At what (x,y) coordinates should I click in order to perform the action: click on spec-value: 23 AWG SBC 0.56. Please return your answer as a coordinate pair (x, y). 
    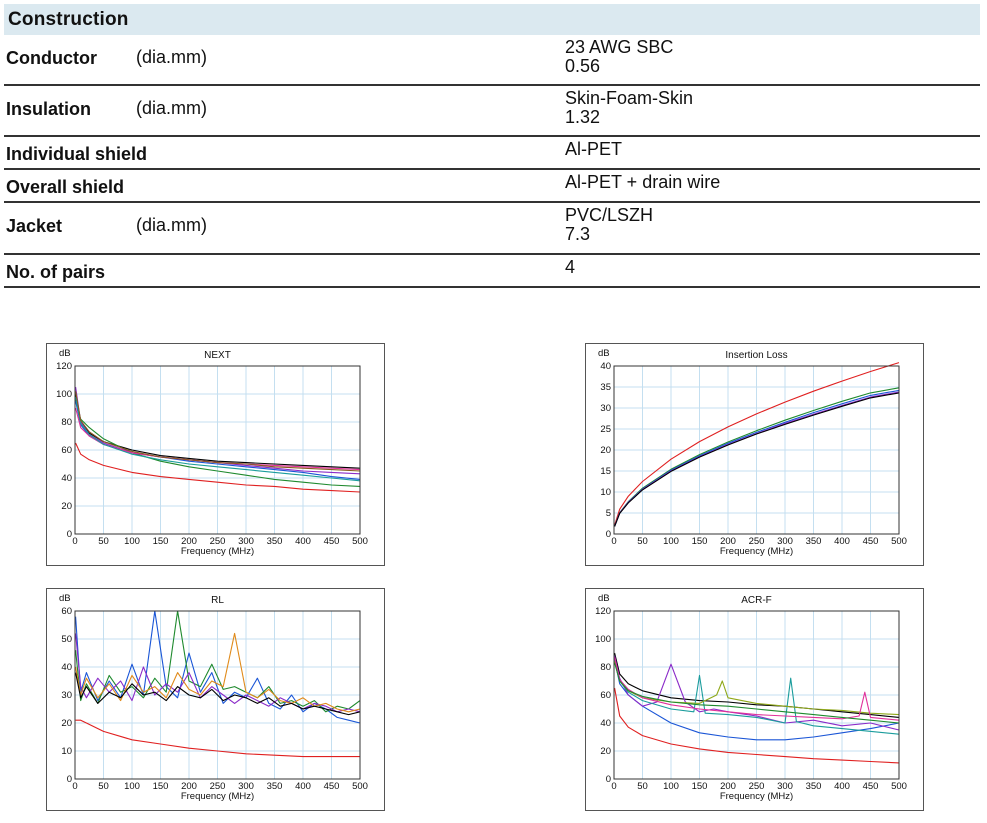
    Looking at the image, I should click on (619, 57).